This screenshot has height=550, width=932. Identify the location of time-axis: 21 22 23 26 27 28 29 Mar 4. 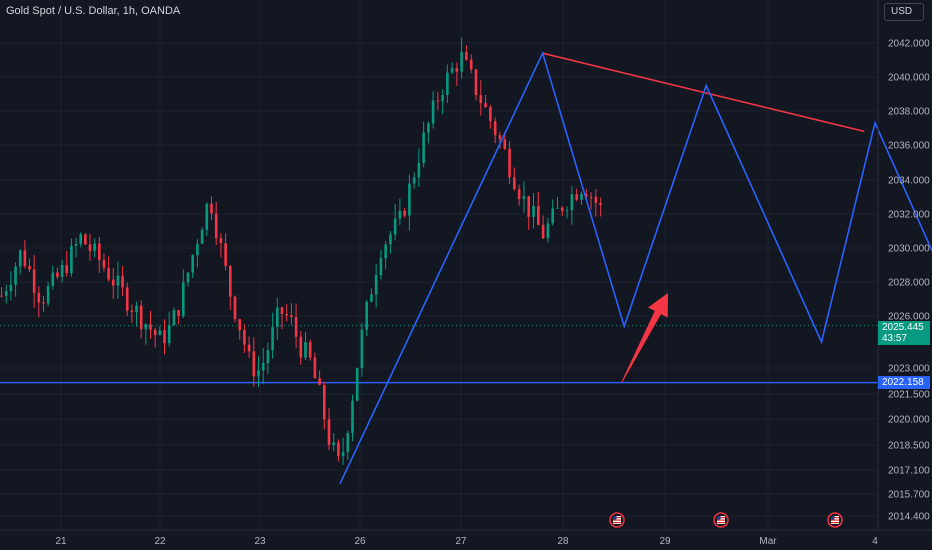
(466, 538).